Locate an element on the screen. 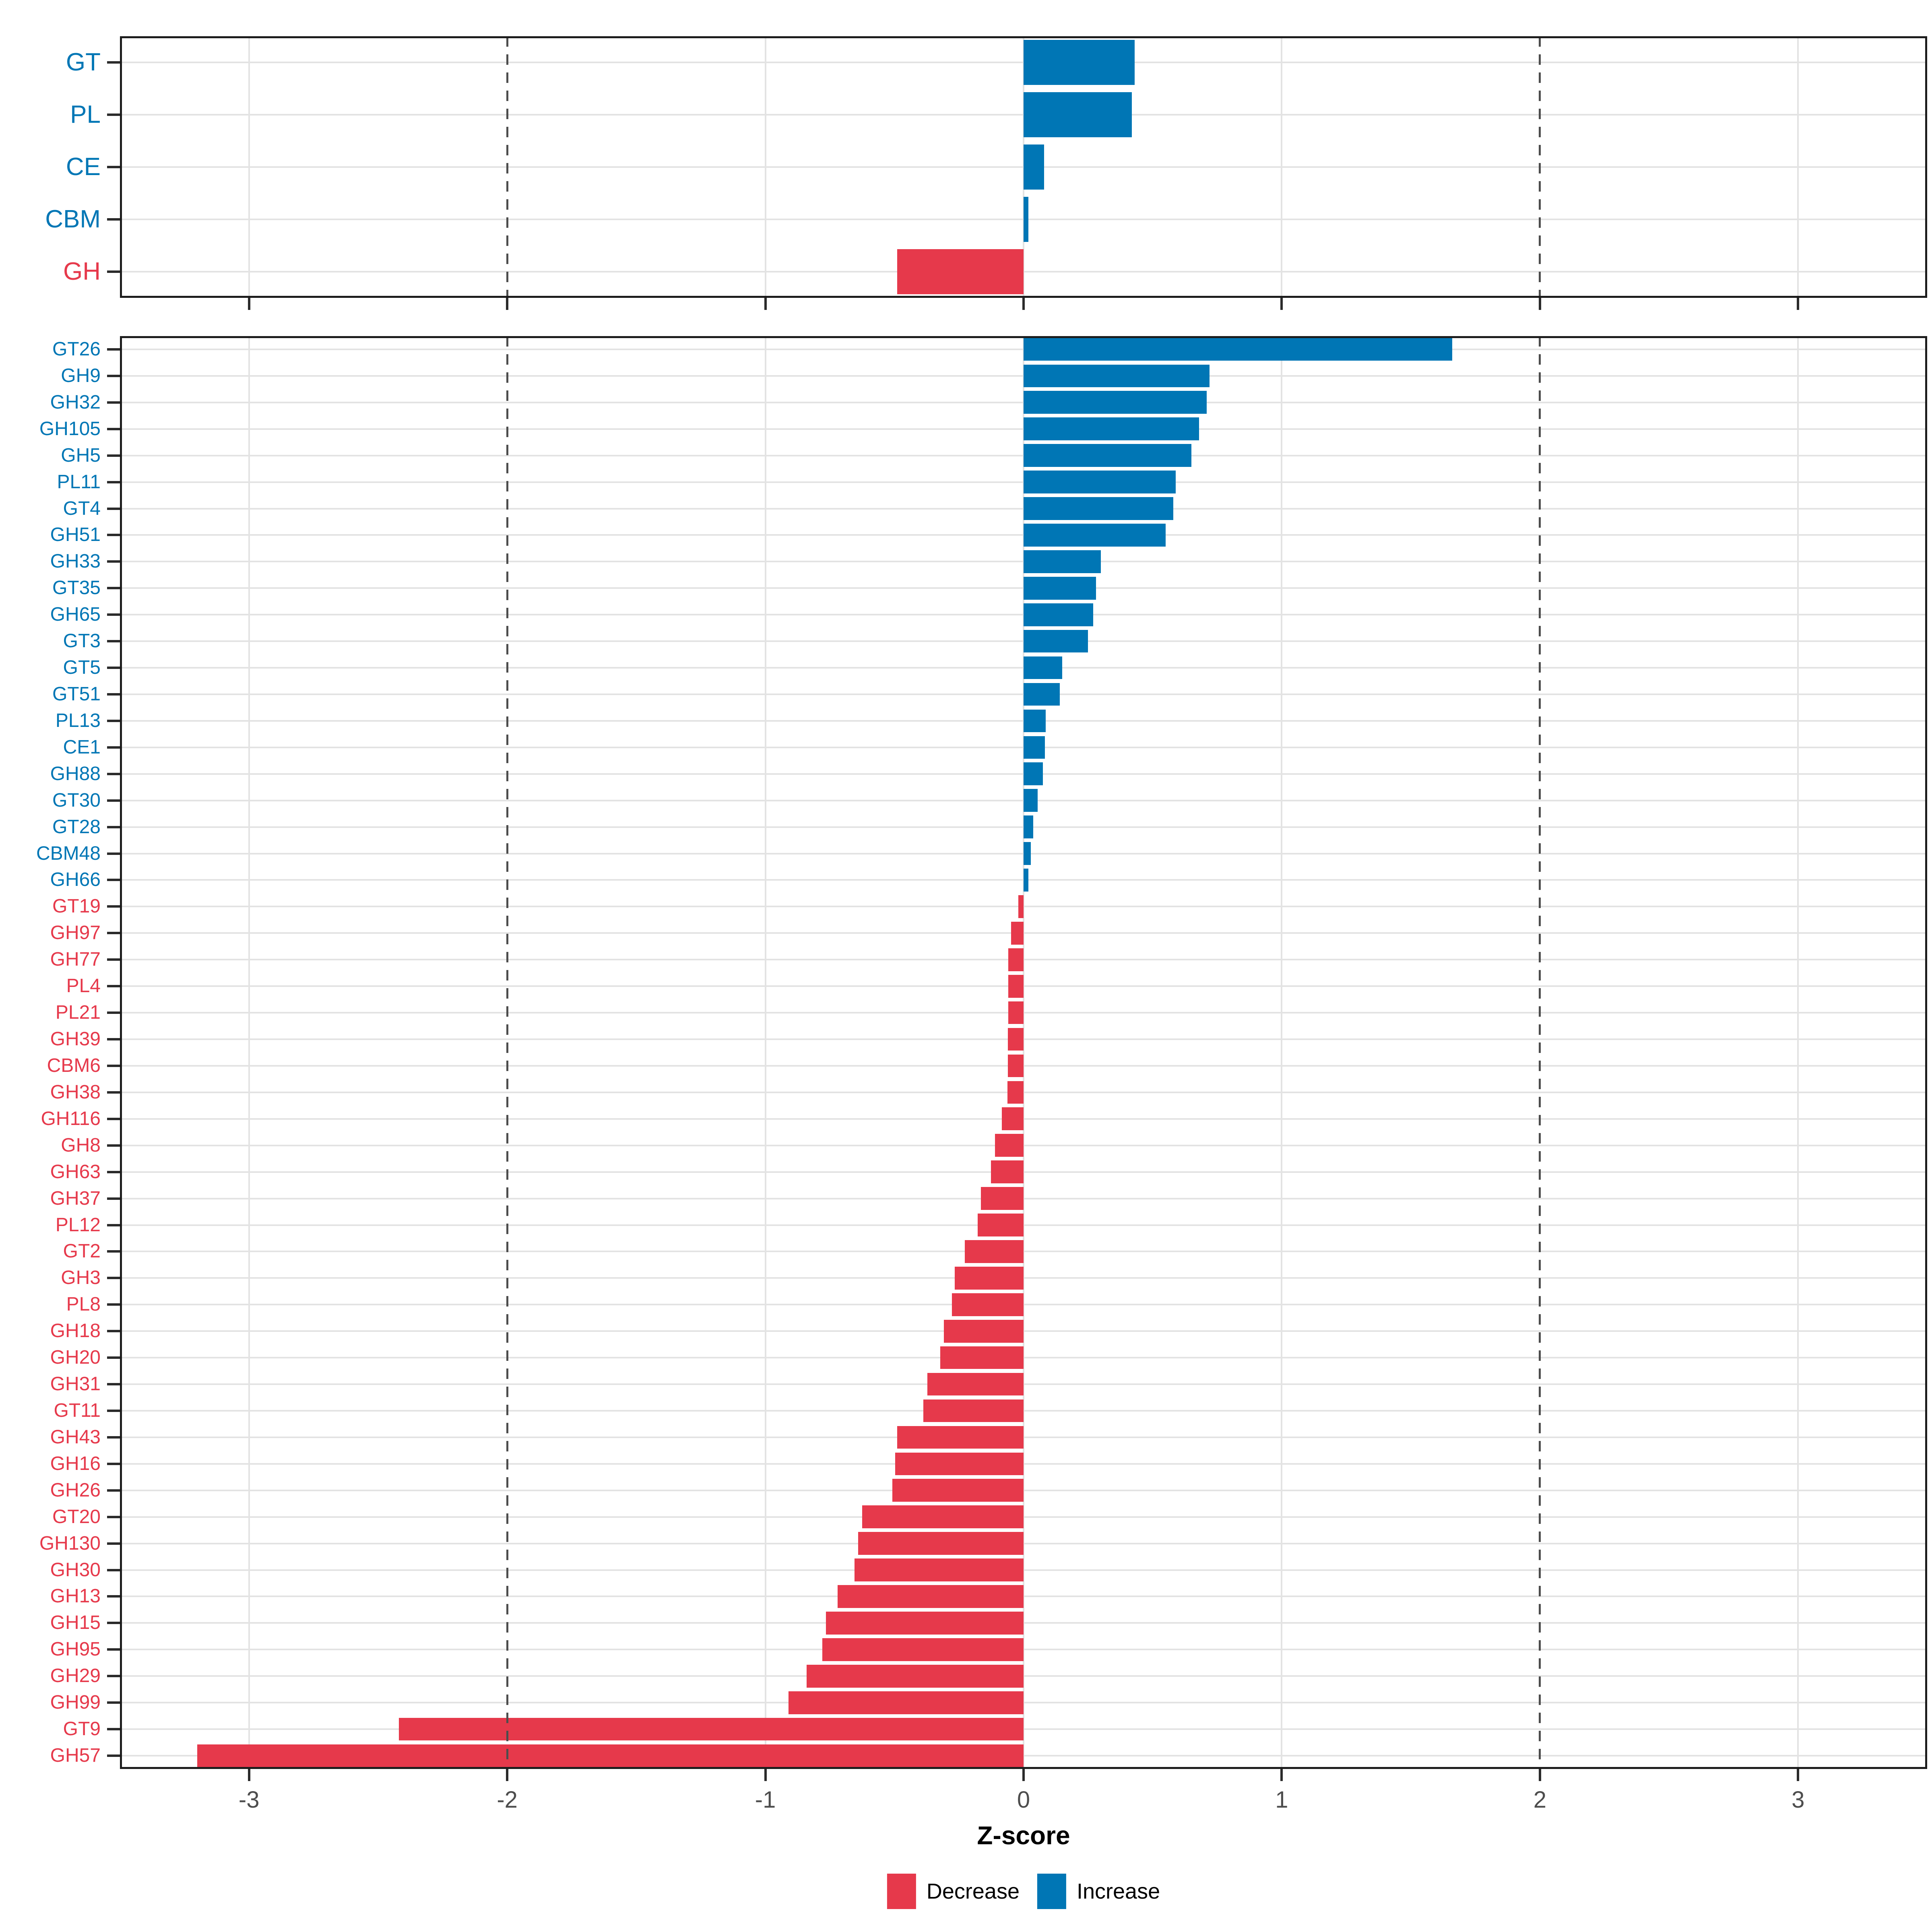 The image size is (1932, 1932). bar-GT26 is located at coordinates (1238, 349).